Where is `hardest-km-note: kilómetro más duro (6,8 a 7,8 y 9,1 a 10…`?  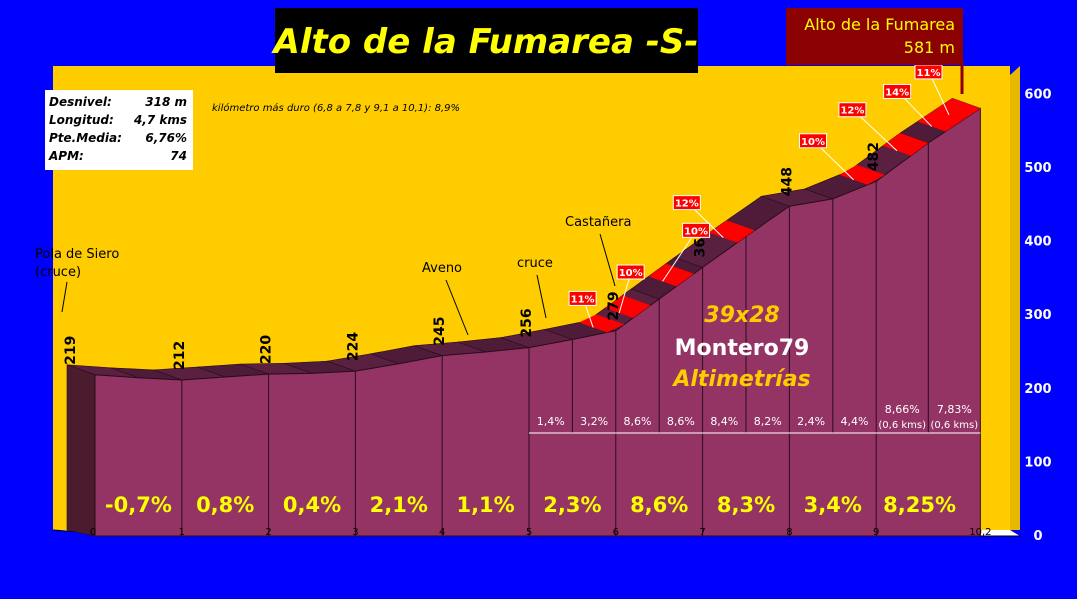 hardest-km-note: kilómetro más duro (6,8 a 7,8 y 9,1 a 10… is located at coordinates (336, 108).